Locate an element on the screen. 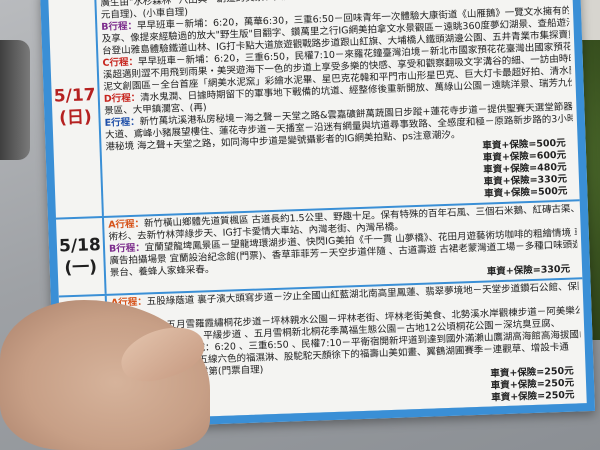 The image size is (600, 450). weekday: (日) is located at coordinates (75, 118).